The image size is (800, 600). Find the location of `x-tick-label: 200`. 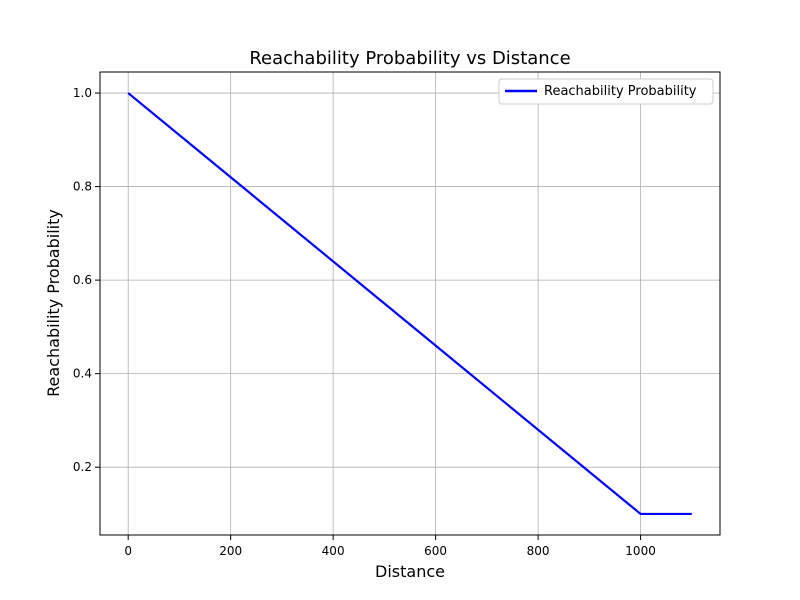

x-tick-label: 200 is located at coordinates (230, 551).